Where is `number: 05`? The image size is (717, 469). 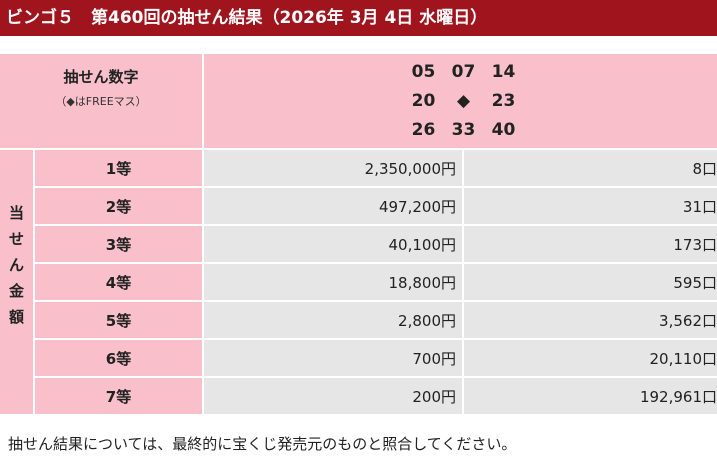 number: 05 is located at coordinates (423, 71).